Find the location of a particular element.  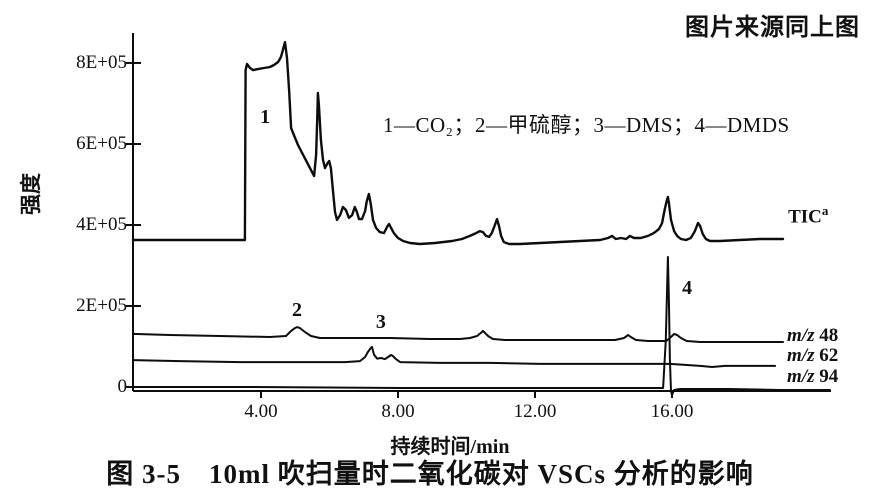

peak-annotation-2: 2 is located at coordinates (296, 310).